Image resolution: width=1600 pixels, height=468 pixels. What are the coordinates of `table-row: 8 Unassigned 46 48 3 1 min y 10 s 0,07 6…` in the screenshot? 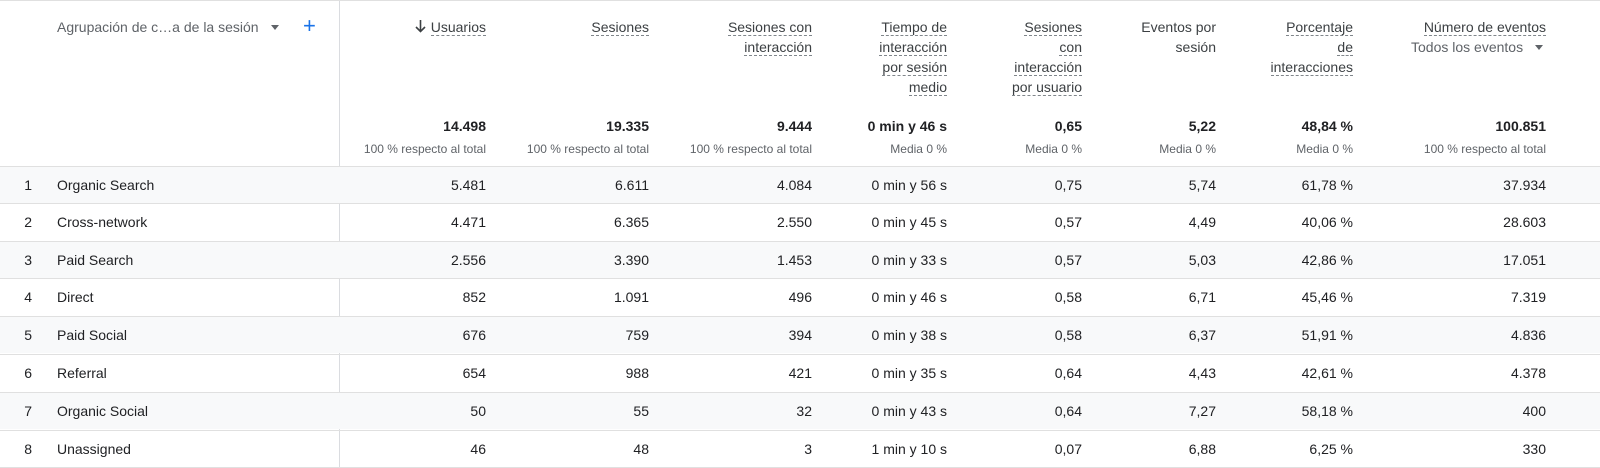 It's located at (800, 448).